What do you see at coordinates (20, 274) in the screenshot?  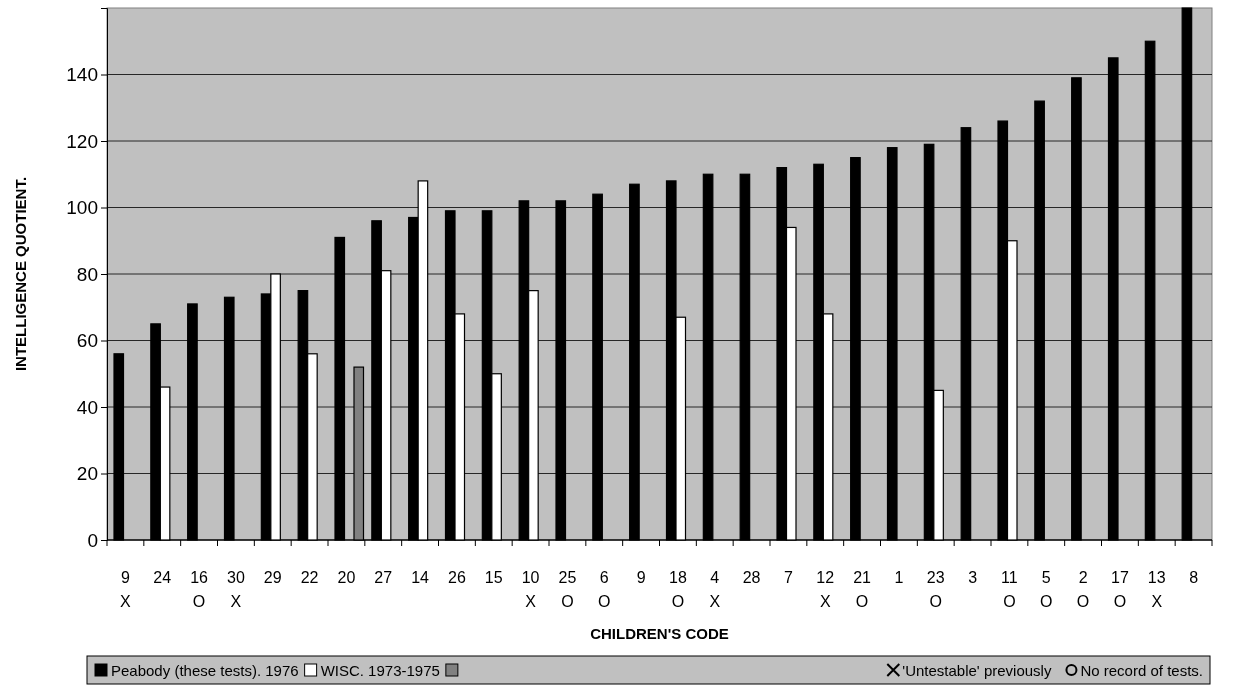 I see `y-axis-title: INTELLIGENCE QUOTIENT.` at bounding box center [20, 274].